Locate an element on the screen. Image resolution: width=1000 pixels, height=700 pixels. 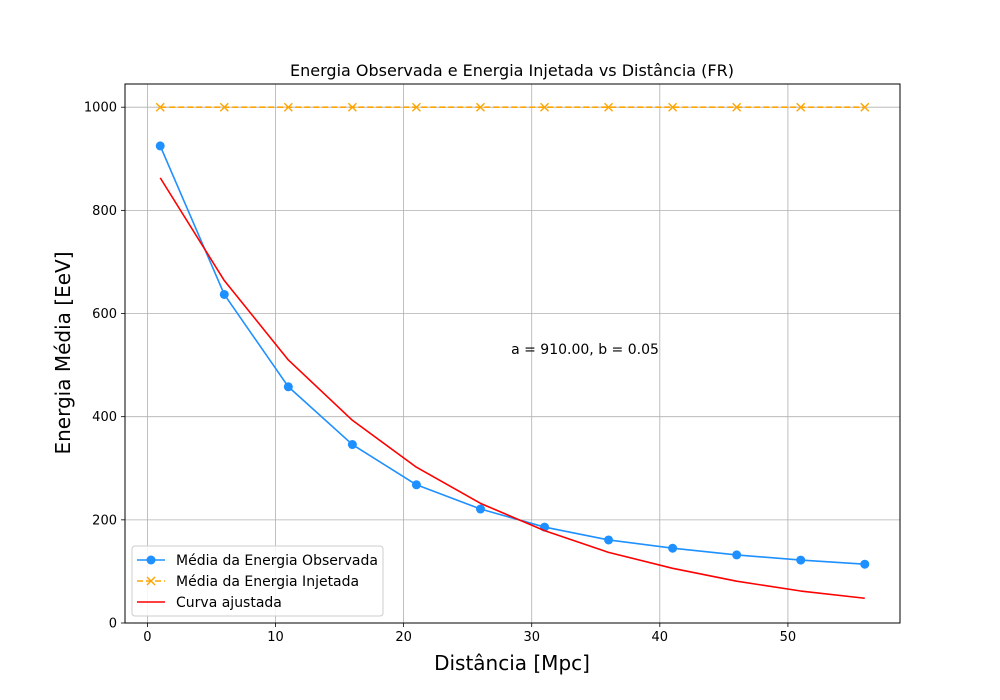
legend-marker-observed is located at coordinates (151, 560).